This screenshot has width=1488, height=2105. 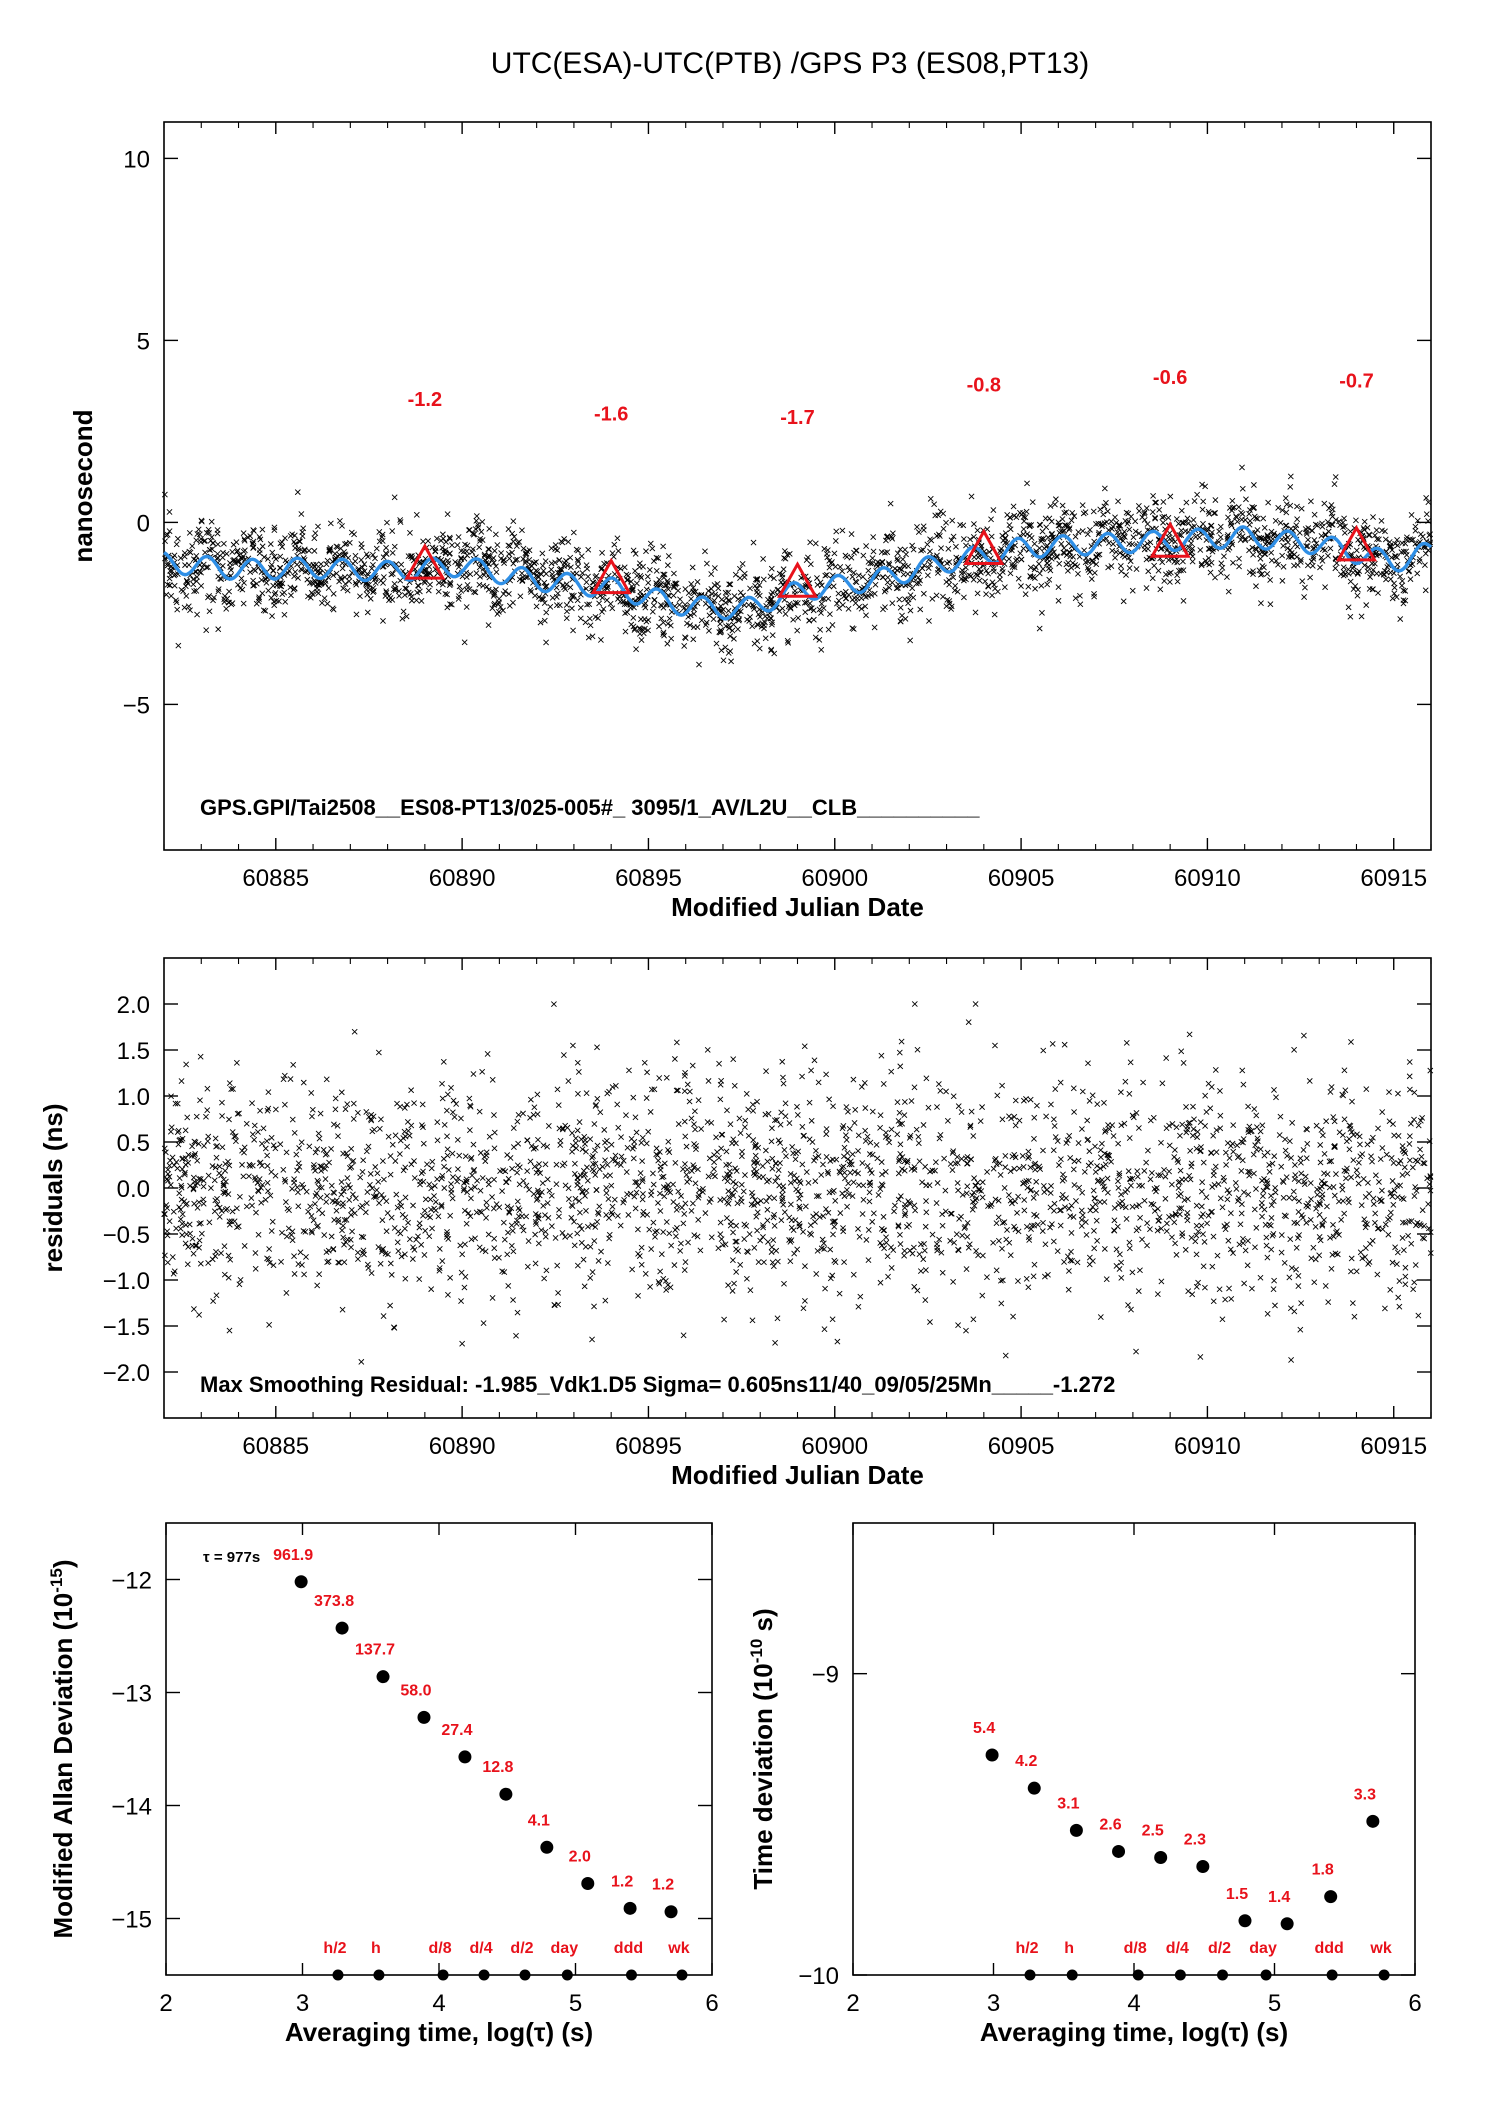 What do you see at coordinates (143, 341) in the screenshot?
I see `y-tick-label: 5` at bounding box center [143, 341].